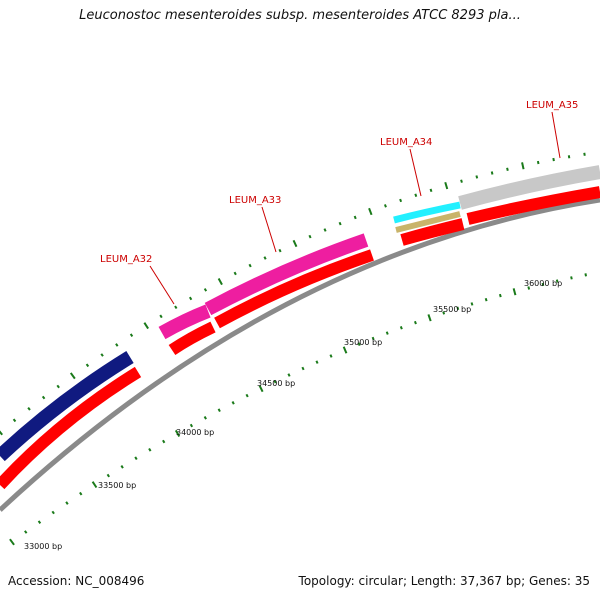  What do you see at coordinates (195, 432) in the screenshot?
I see `tick-label-34000: 34000 bp` at bounding box center [195, 432].